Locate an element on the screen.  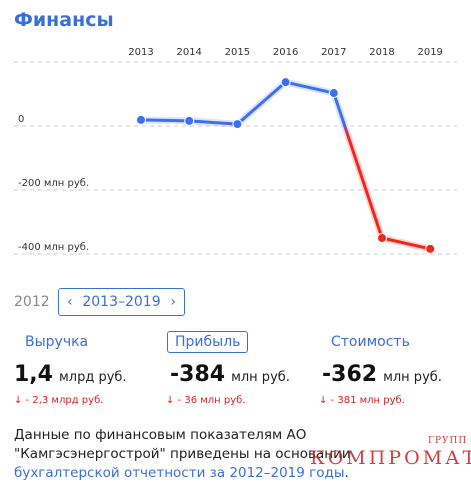
metric-number: -362 is located at coordinates (350, 374).